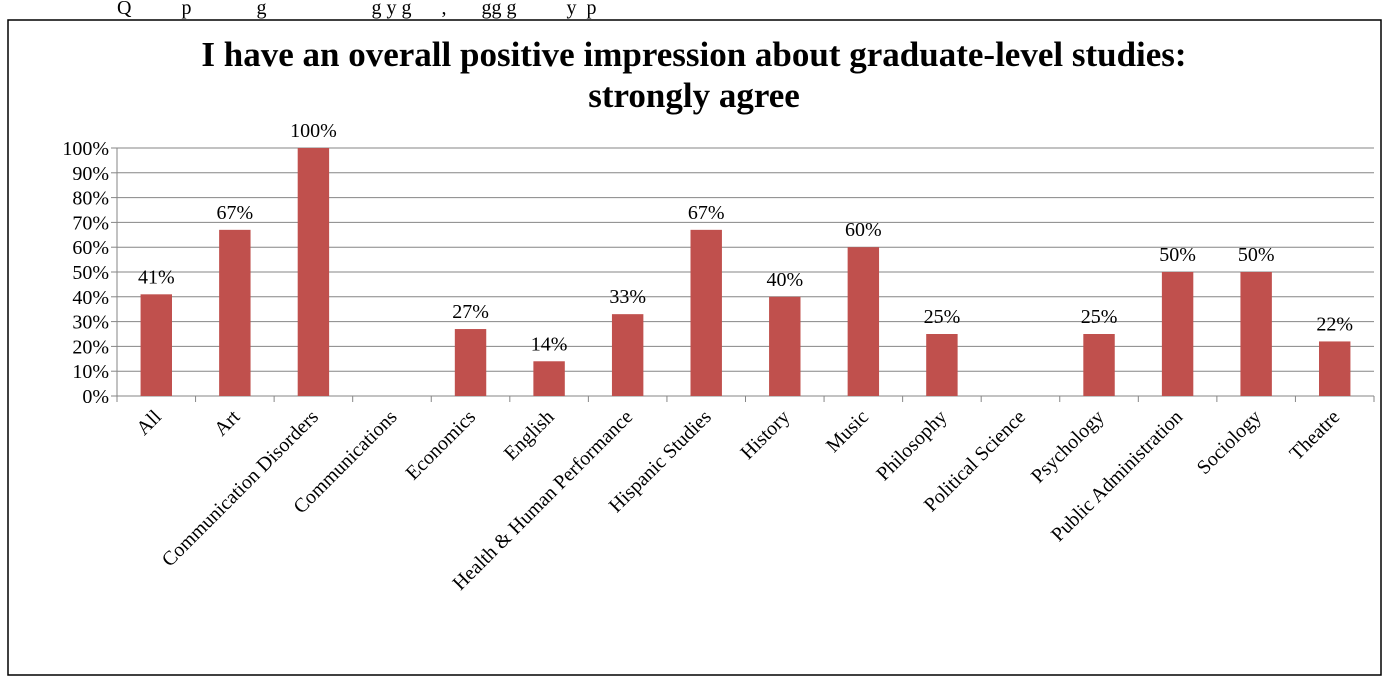 The image size is (1389, 677). What do you see at coordinates (313, 131) in the screenshot?
I see `data-label: 100%` at bounding box center [313, 131].